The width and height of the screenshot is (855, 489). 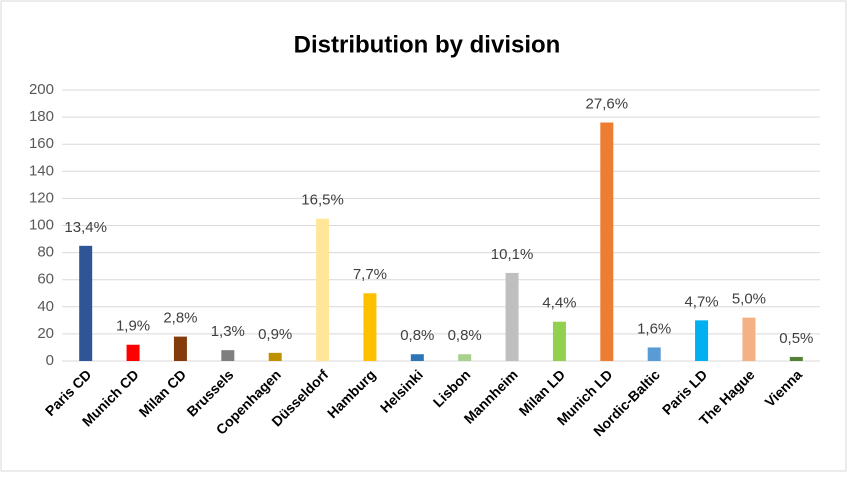 What do you see at coordinates (427, 44) in the screenshot?
I see `chart-title: Distribution by division` at bounding box center [427, 44].